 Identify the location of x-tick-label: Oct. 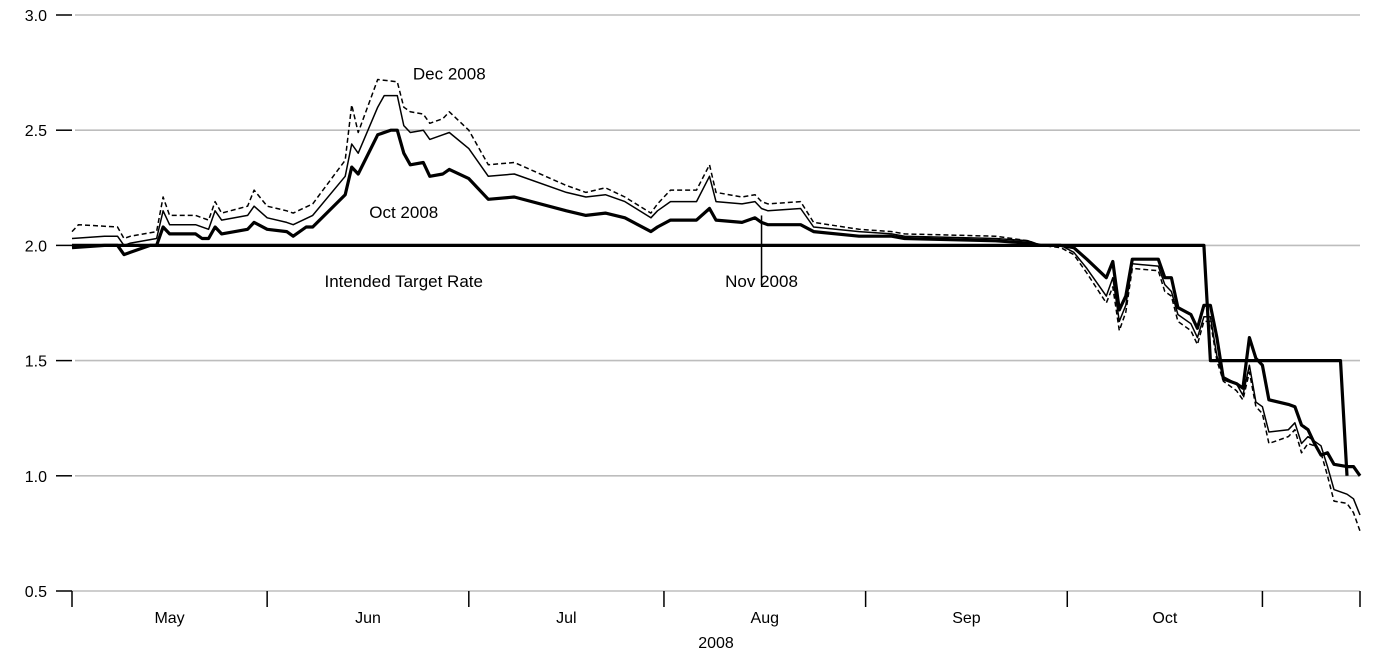
(1164, 618).